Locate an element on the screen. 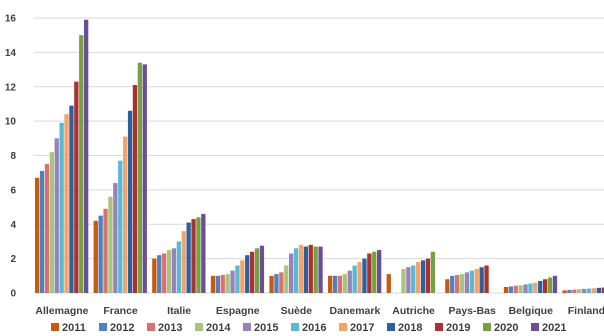 This screenshot has height=336, width=604. x-category-label: France is located at coordinates (120, 311).